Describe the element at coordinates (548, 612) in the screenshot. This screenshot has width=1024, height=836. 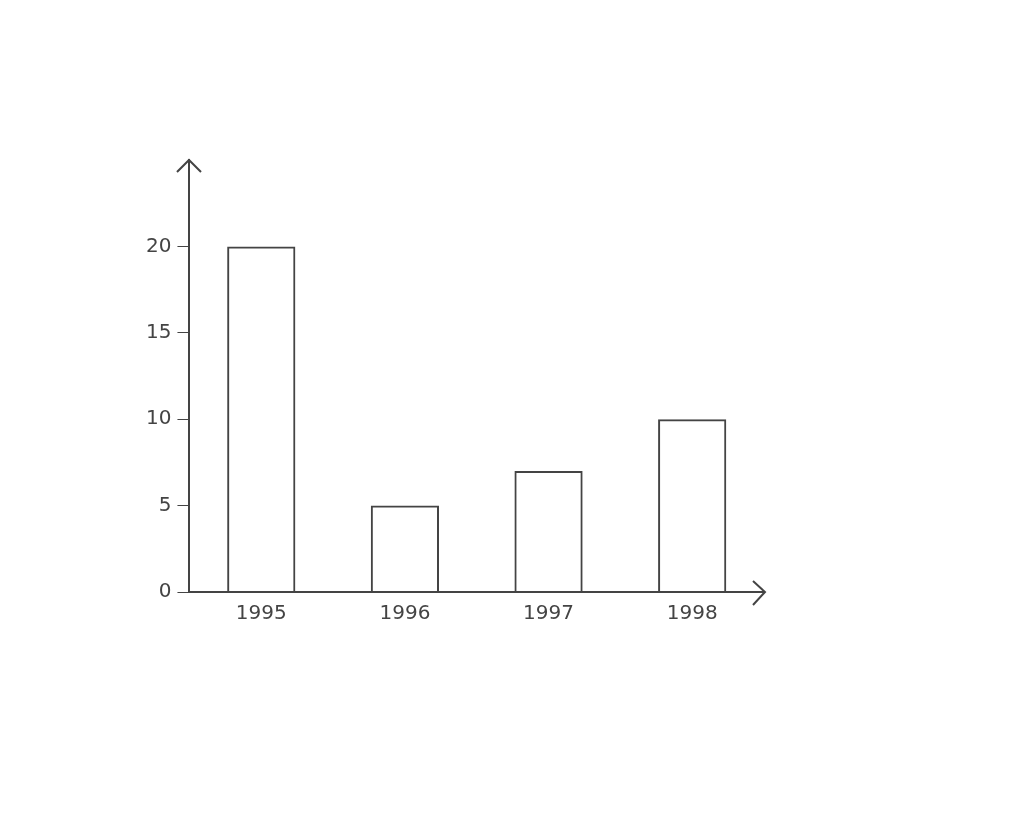
I see `x-tick-label: 1997` at that location.